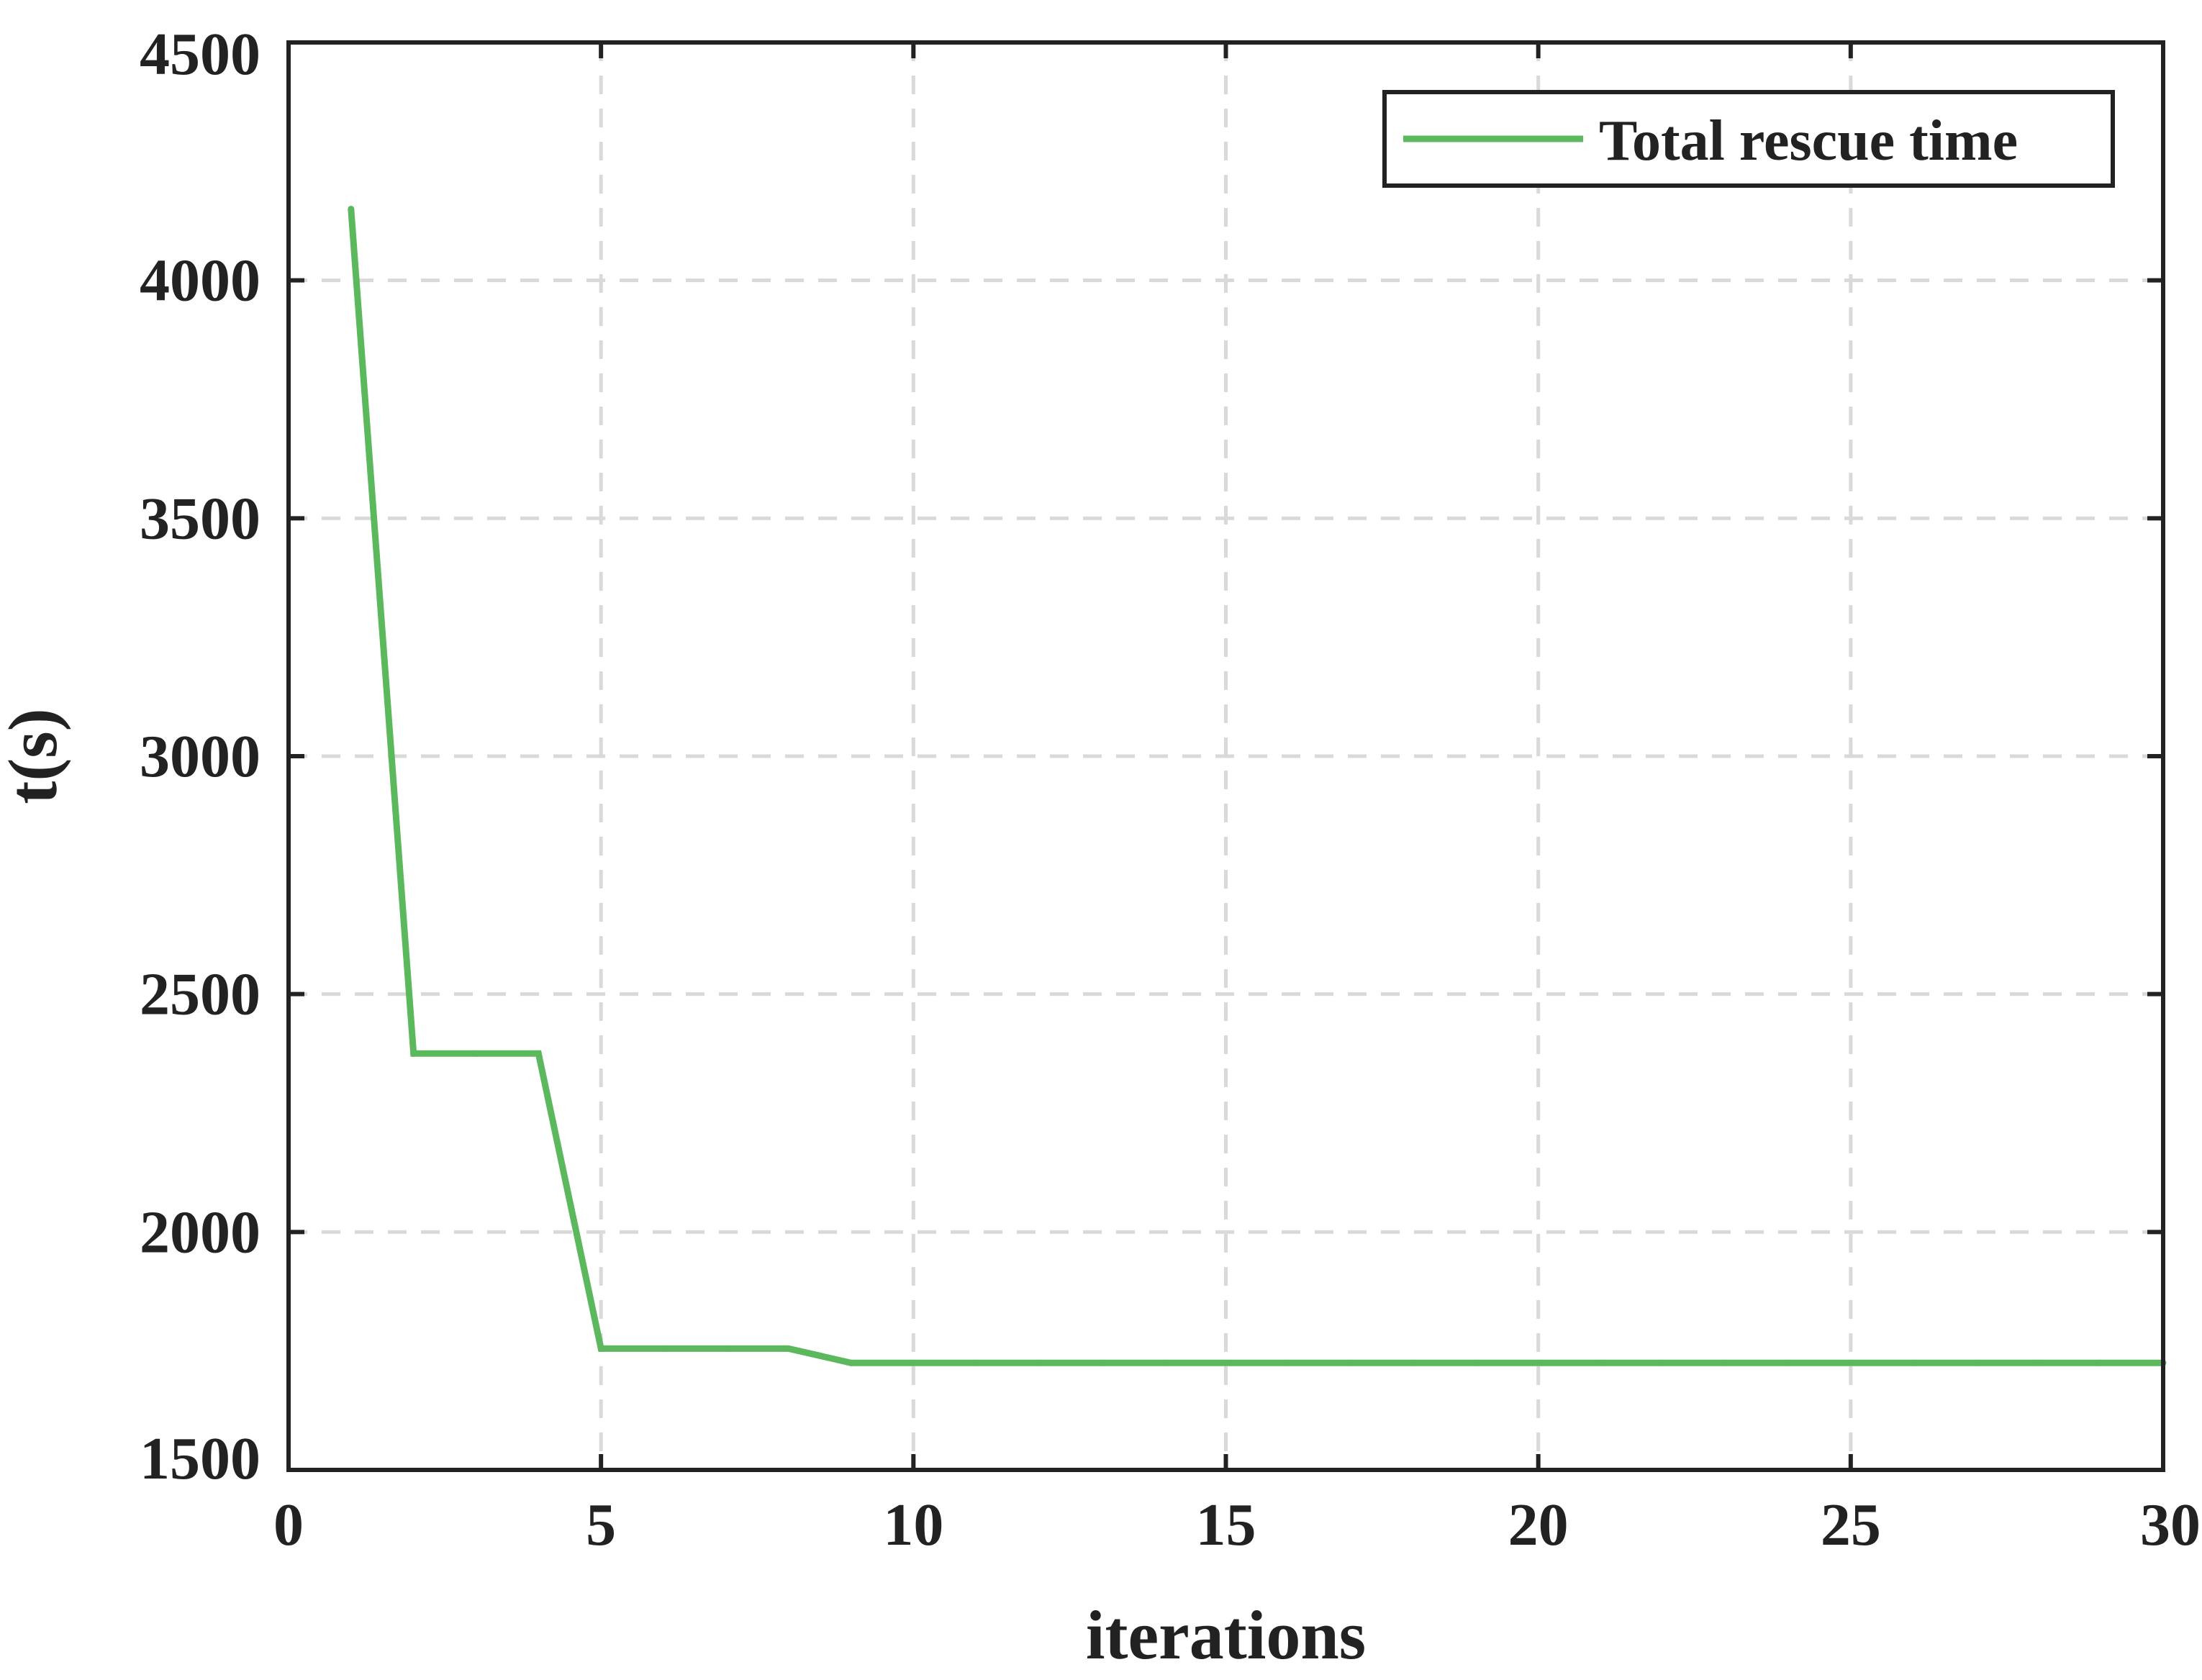 This screenshot has width=2202, height=1680. Describe the element at coordinates (1539, 1524) in the screenshot. I see `x-tick-label: 20` at that location.